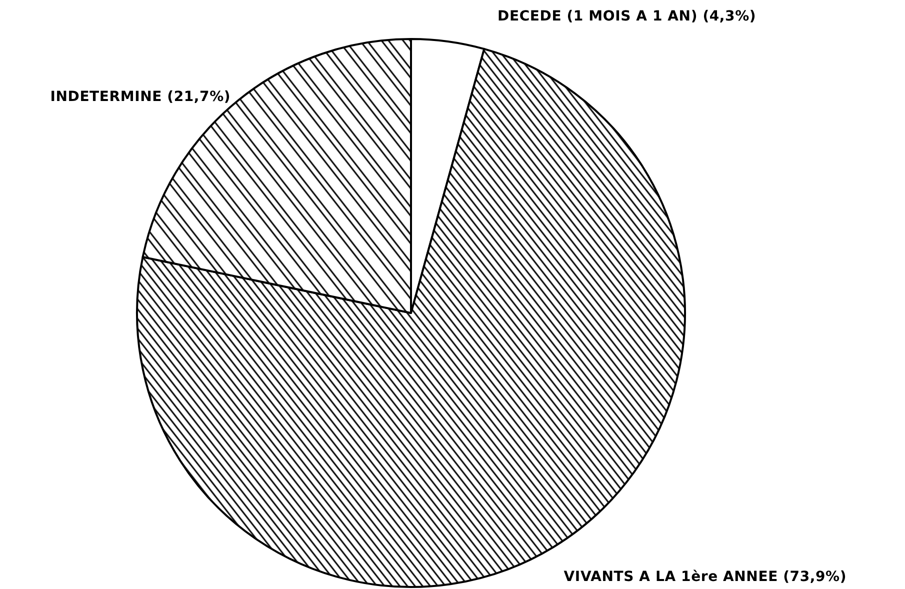 The width and height of the screenshot is (905, 589). Describe the element at coordinates (705, 577) in the screenshot. I see `slice-label: VIVANTS A LA 1ère ANNEE (73,9%)` at that location.